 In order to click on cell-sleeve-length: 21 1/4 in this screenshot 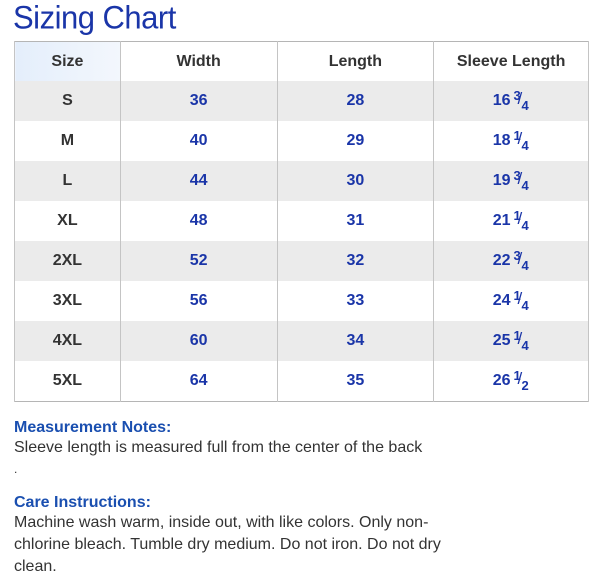, I will do `click(511, 221)`.